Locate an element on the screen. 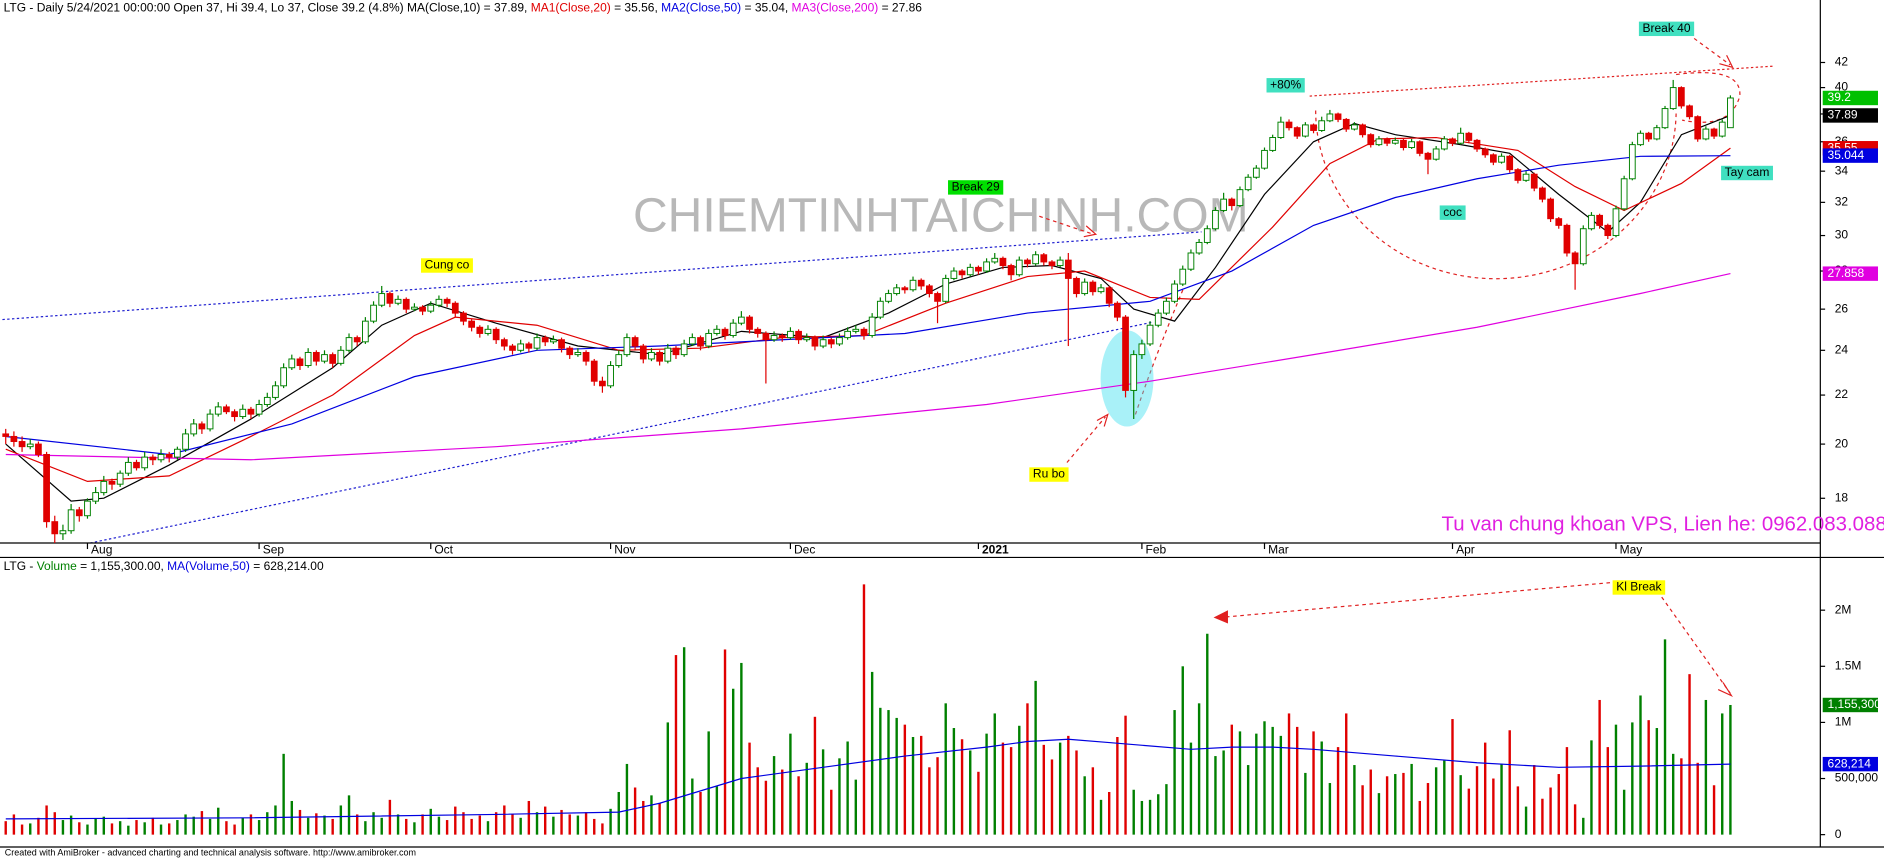 The width and height of the screenshot is (1884, 859). cup-arc is located at coordinates (1496, 195).